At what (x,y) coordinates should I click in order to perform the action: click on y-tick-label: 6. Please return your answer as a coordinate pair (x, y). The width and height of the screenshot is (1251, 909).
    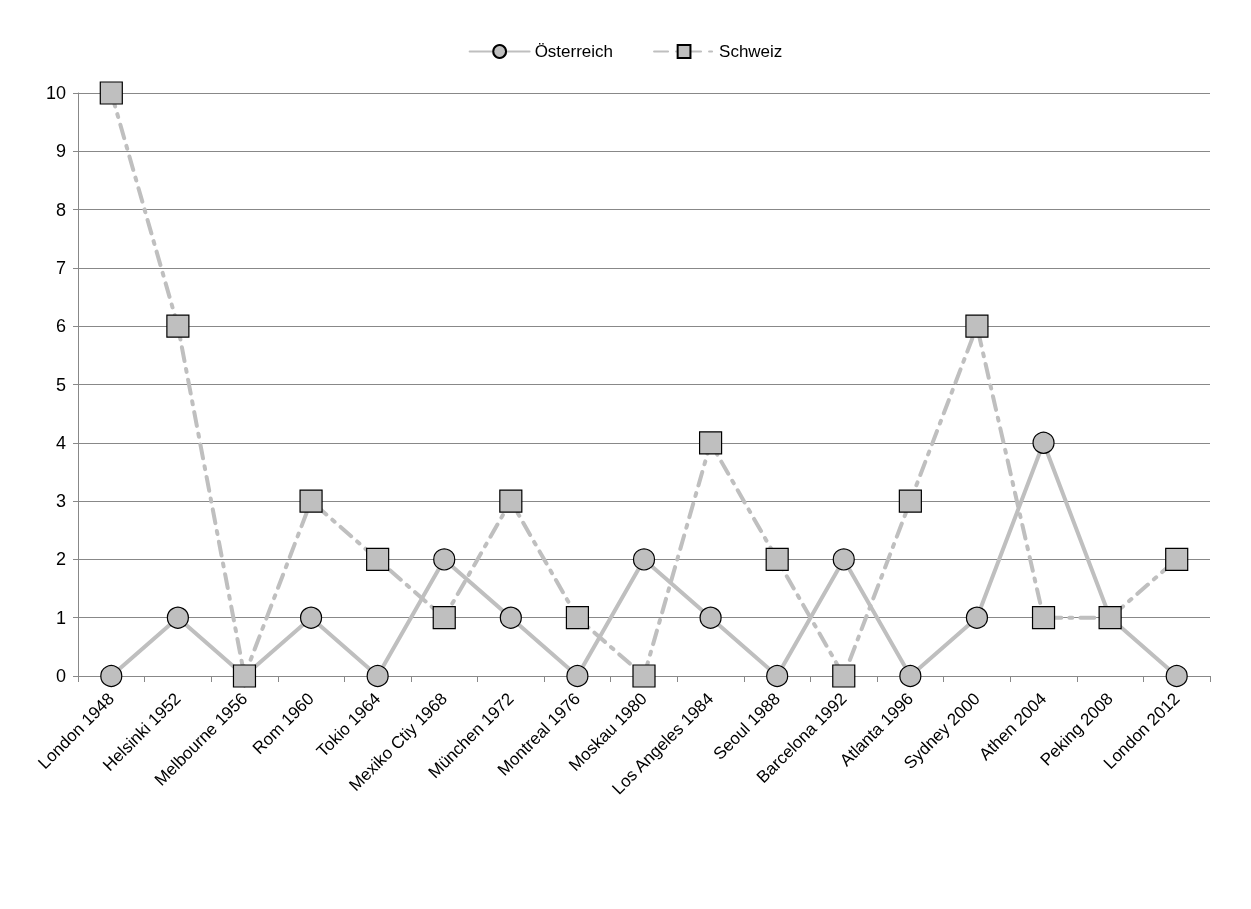
    Looking at the image, I should click on (60, 326).